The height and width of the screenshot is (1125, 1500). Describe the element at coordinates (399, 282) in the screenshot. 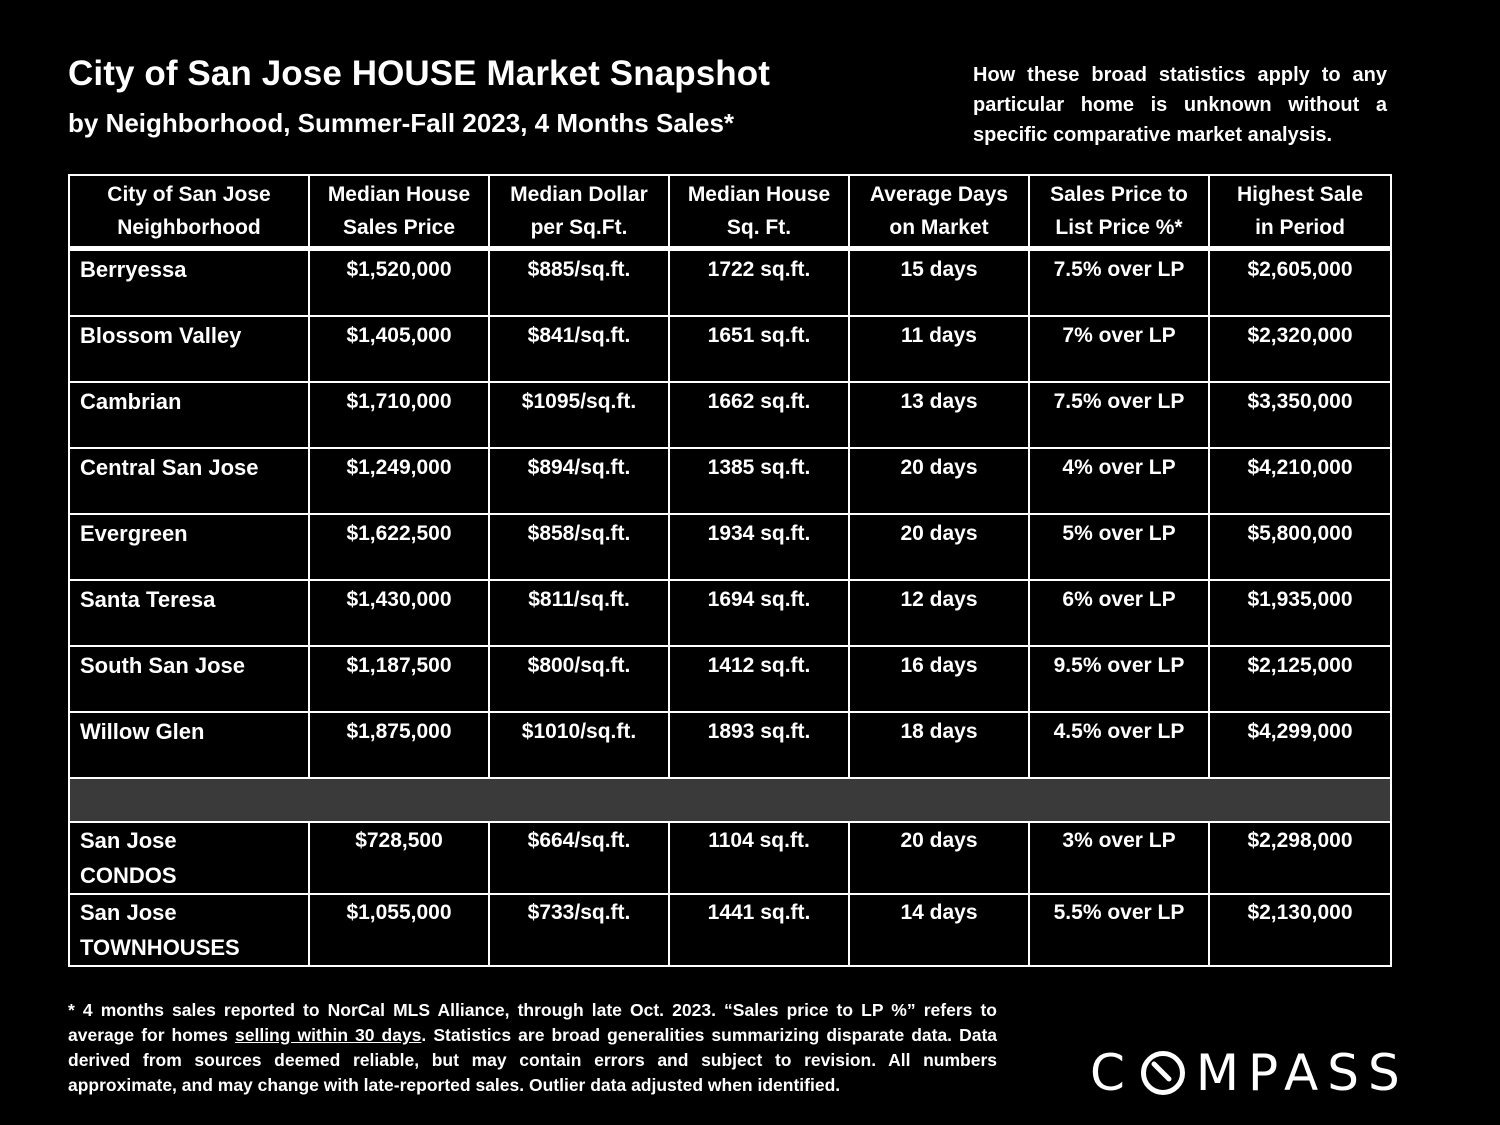

I see `median-price-cell: $1,520,000` at that location.